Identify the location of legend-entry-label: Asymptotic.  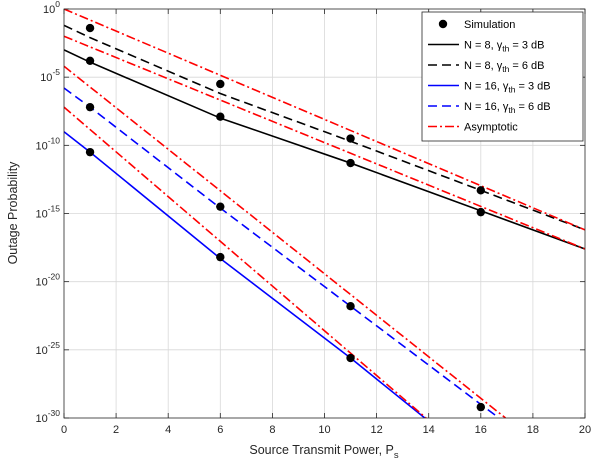
(491, 128).